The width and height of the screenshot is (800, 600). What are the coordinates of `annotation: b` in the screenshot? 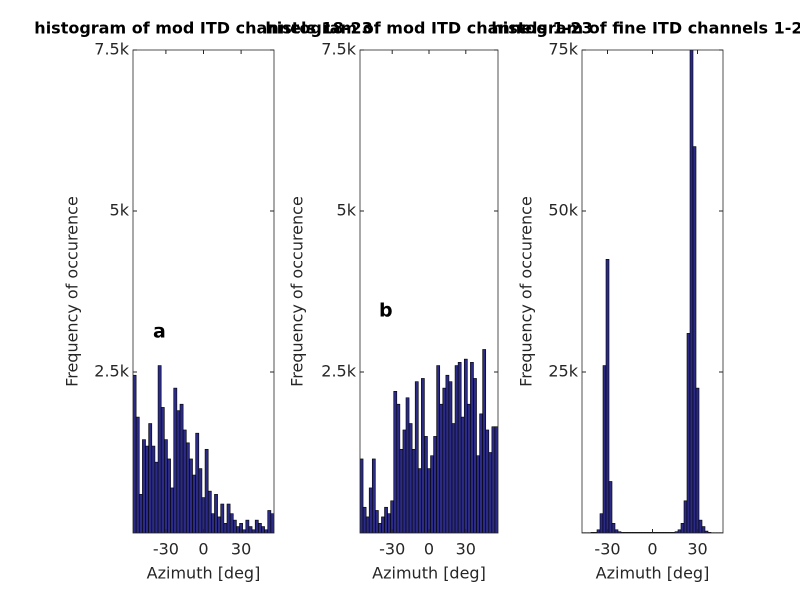 It's located at (386, 311).